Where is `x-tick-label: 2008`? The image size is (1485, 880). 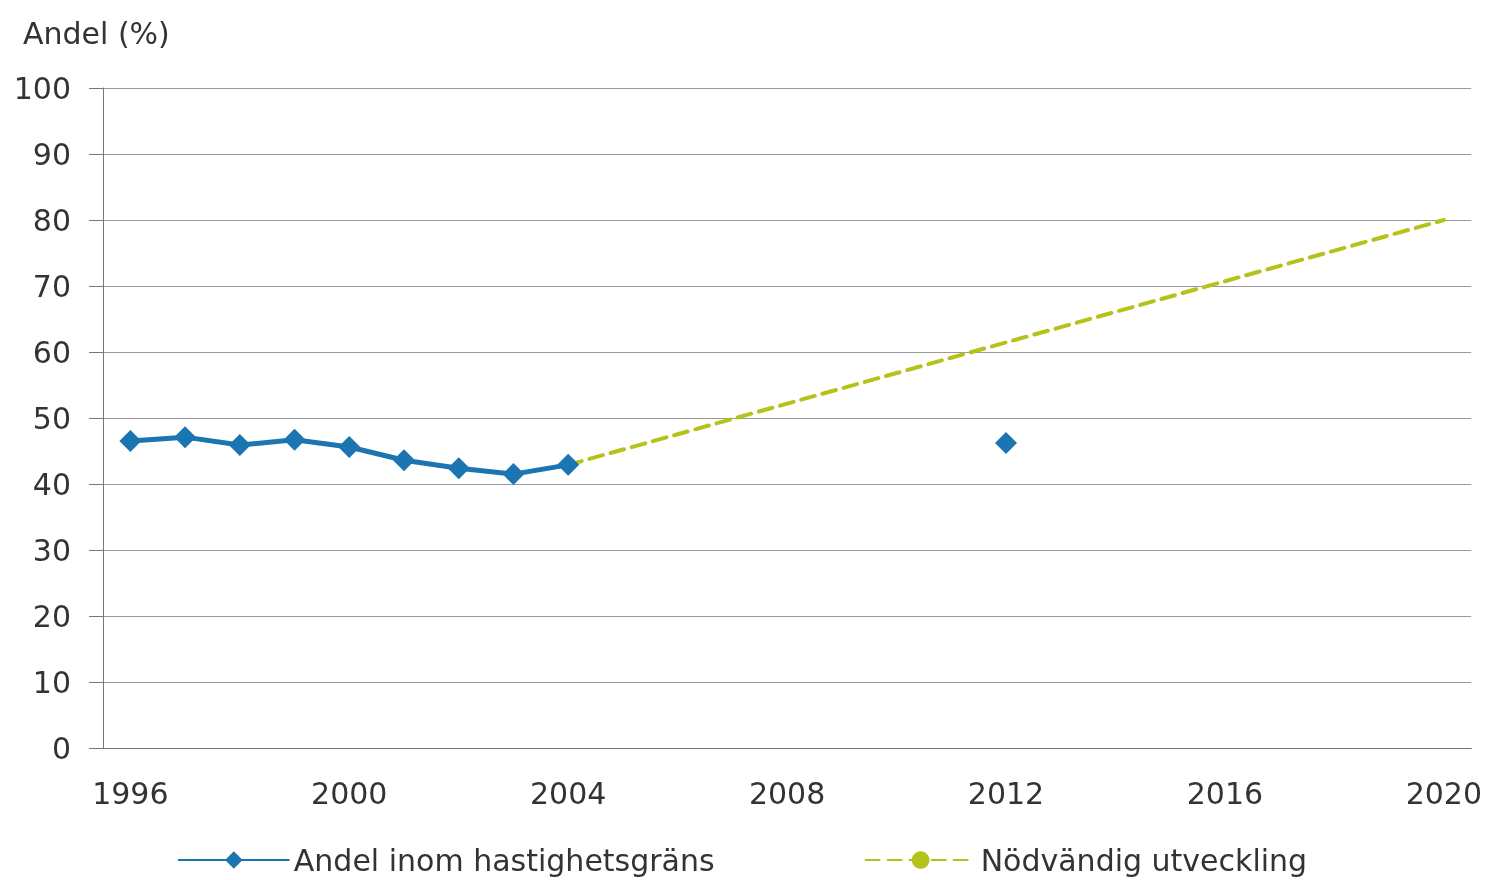
x-tick-label: 2008 is located at coordinates (787, 793).